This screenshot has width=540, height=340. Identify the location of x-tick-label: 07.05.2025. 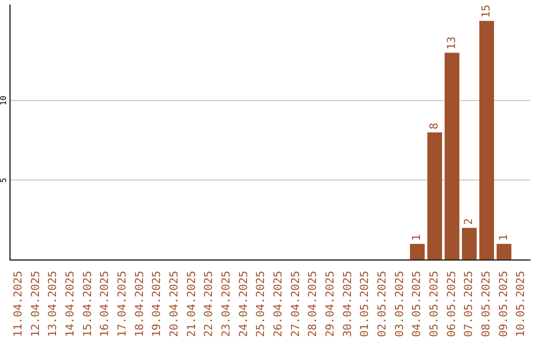
(469, 304).